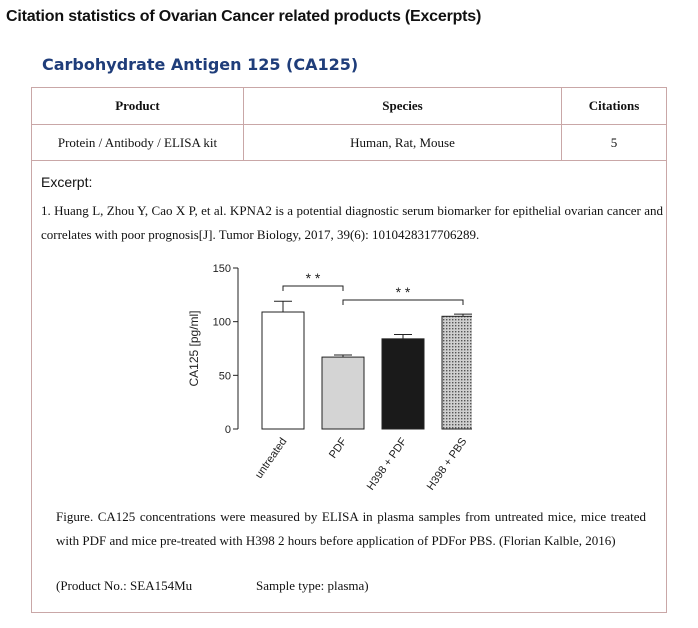 This screenshot has height=628, width=698. I want to click on significance-bracket-2-label: * *, so click(403, 292).